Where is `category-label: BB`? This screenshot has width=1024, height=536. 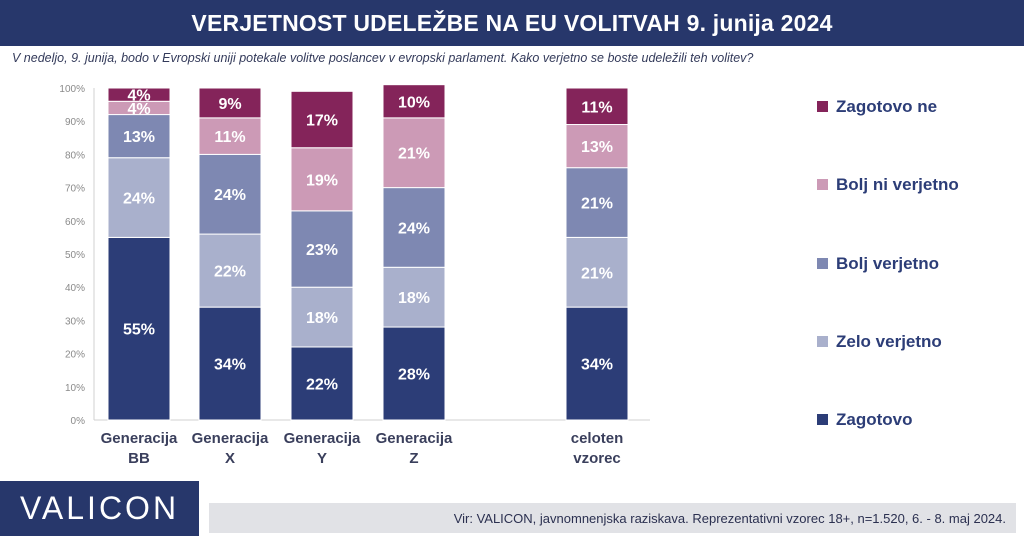 category-label: BB is located at coordinates (139, 458).